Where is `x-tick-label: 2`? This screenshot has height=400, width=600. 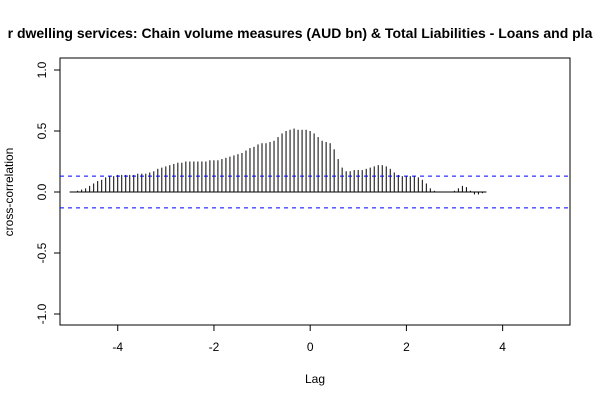
x-tick-label: 2 is located at coordinates (406, 347).